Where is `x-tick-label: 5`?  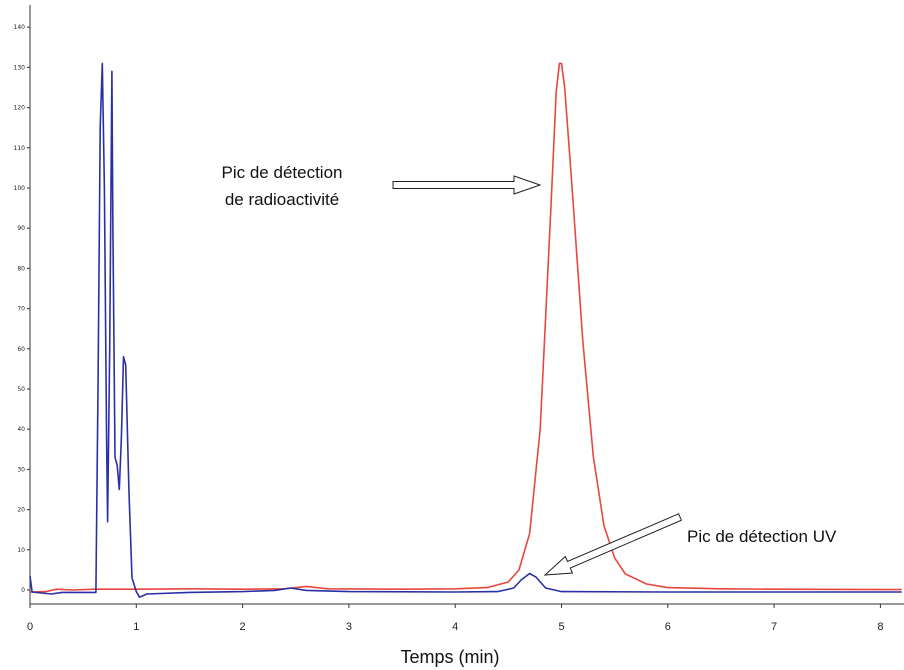 x-tick-label: 5 is located at coordinates (561, 627).